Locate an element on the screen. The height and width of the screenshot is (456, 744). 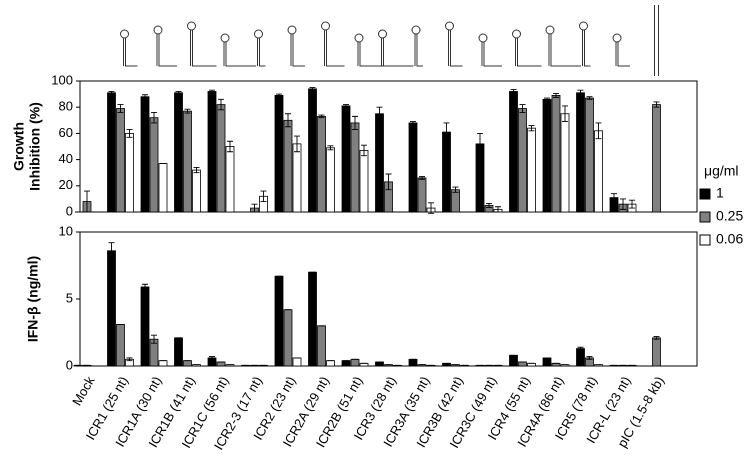
legend-label: 1 is located at coordinates (720, 193).